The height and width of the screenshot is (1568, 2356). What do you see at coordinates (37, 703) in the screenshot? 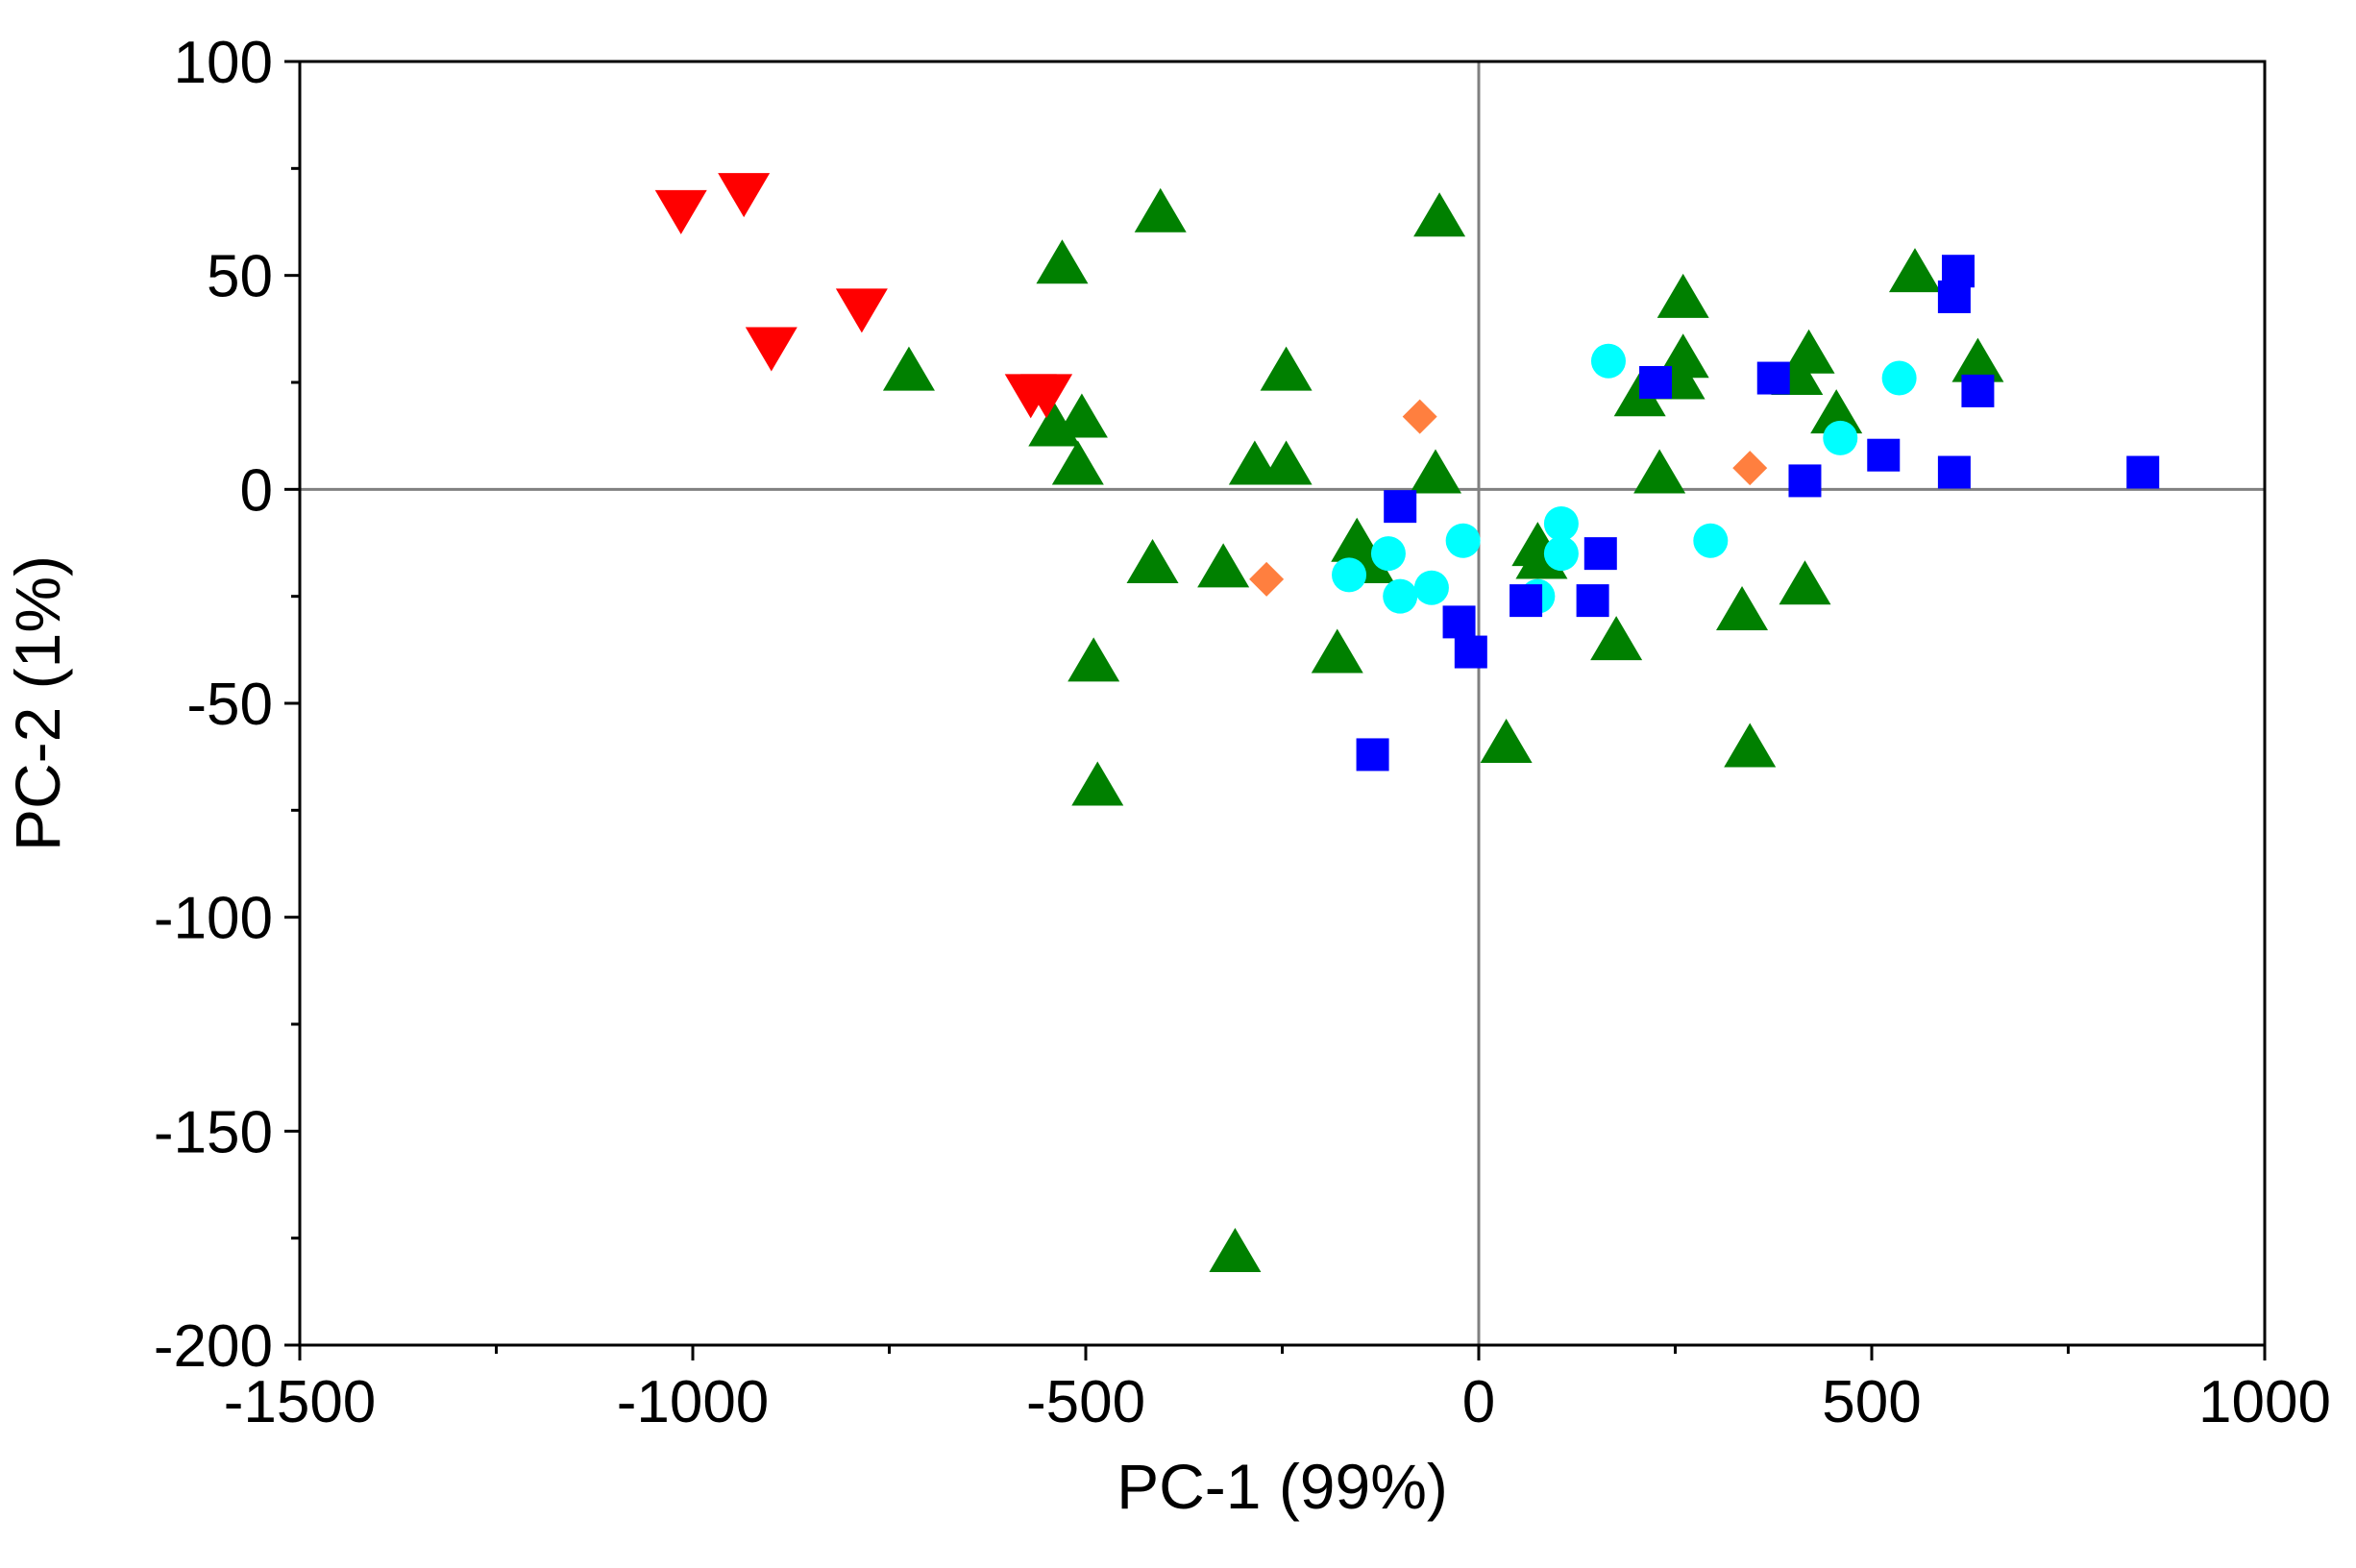
I see `y-axis-title: PC-2 (1%)` at bounding box center [37, 703].